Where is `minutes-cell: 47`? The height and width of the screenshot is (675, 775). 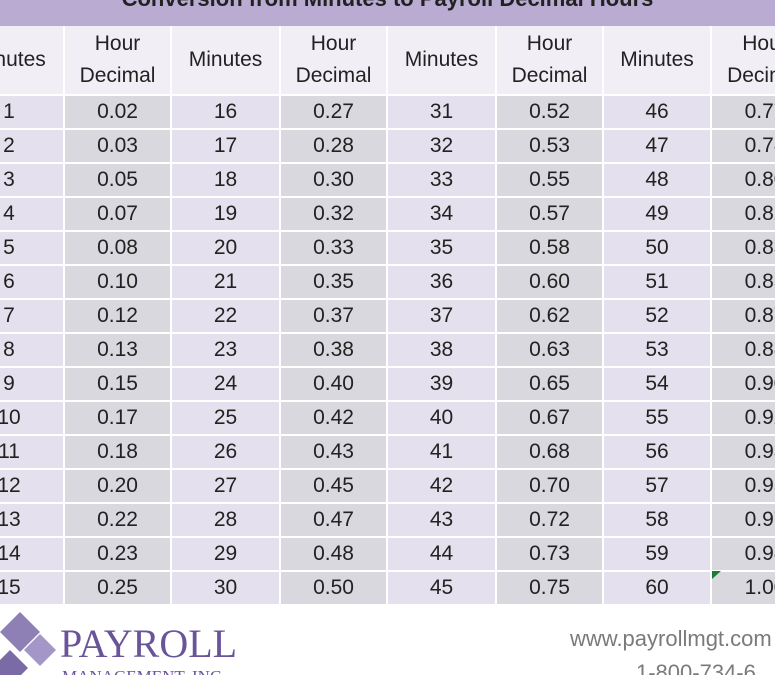
minutes-cell: 47 is located at coordinates (658, 147).